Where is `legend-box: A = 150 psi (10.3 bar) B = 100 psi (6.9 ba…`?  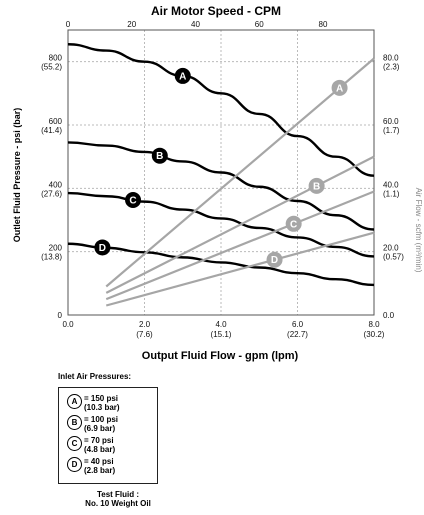
legend-box: A = 150 psi (10.3 bar) B = 100 psi (6.9 ba… is located at coordinates (108, 435).